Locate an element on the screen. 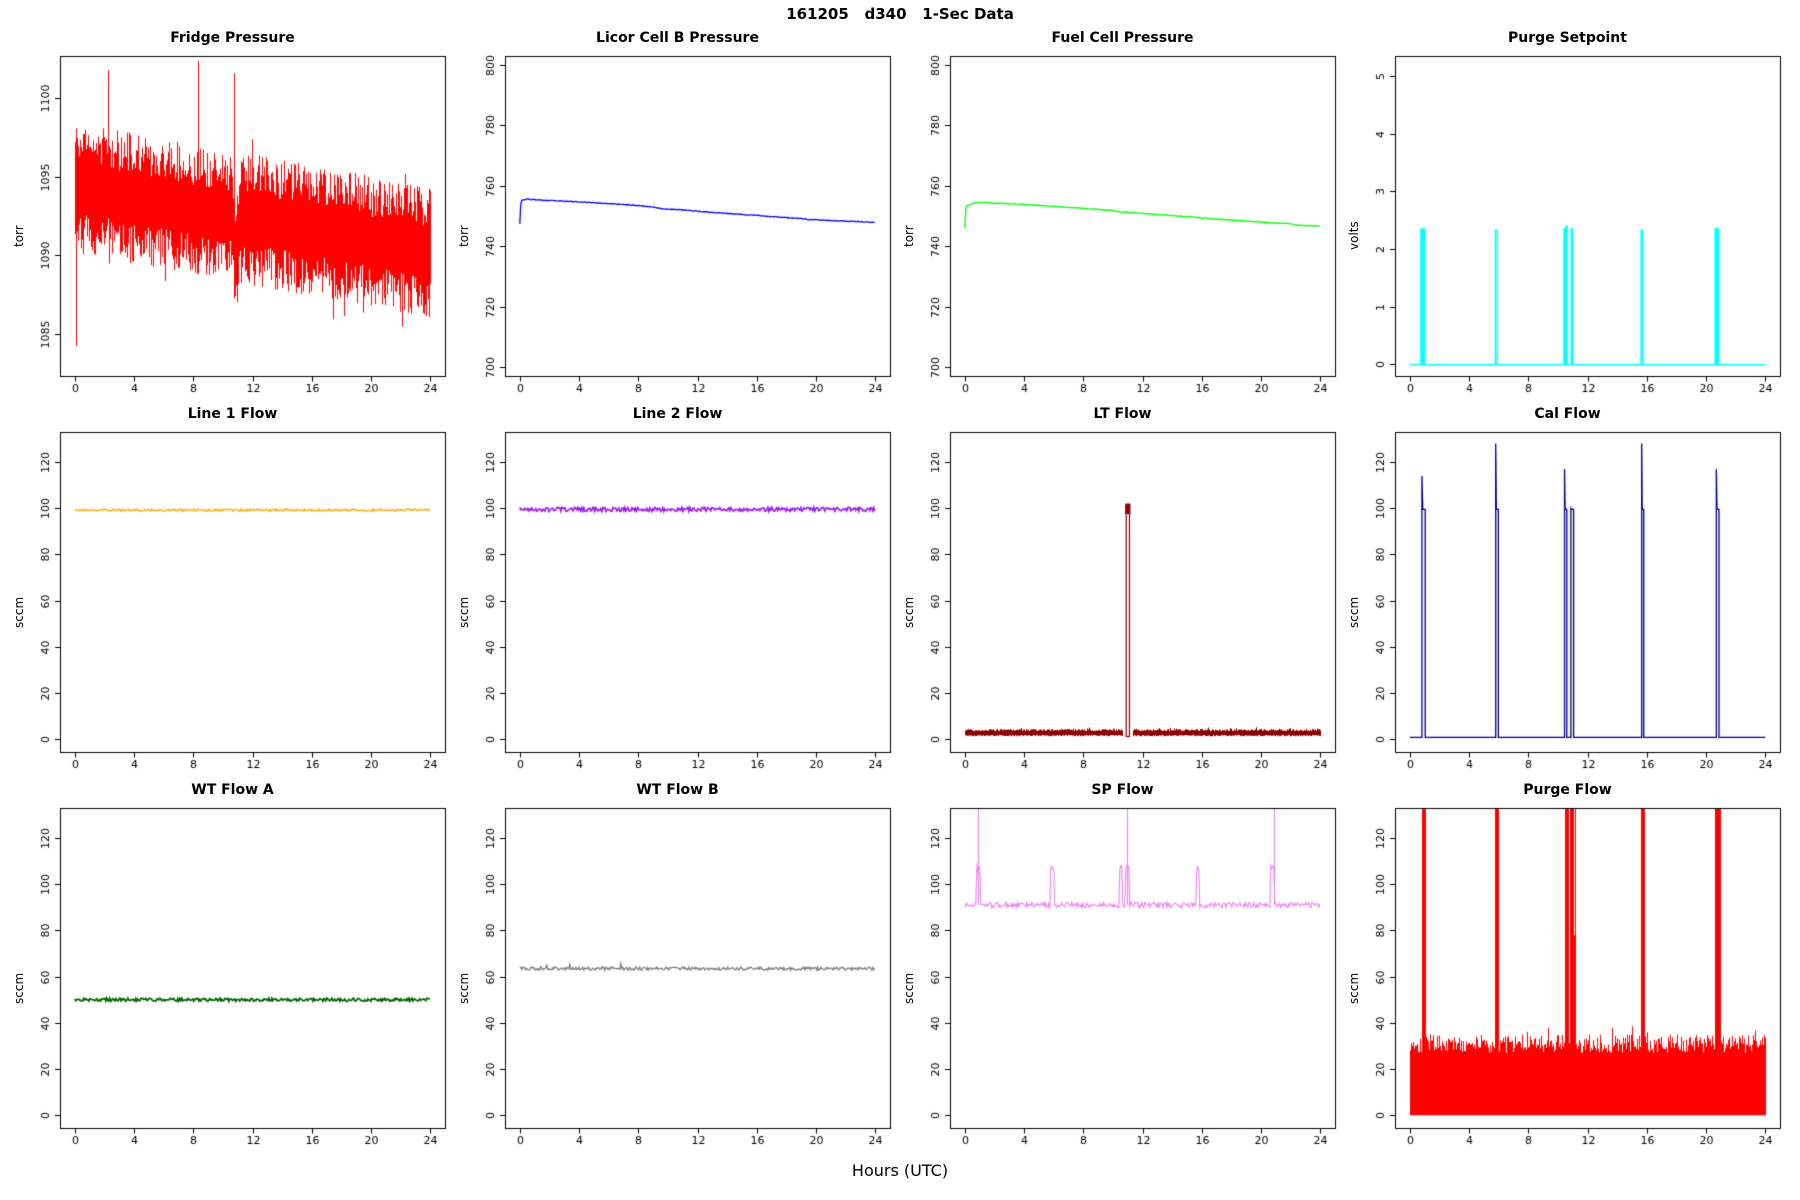 This screenshot has width=1800, height=1200. chart-title: WT Flow A is located at coordinates (232, 790).